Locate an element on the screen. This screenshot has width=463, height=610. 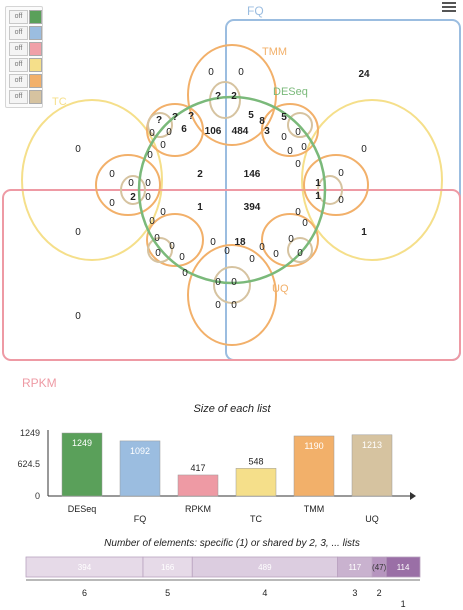
bar-tc is located at coordinates (256, 482).